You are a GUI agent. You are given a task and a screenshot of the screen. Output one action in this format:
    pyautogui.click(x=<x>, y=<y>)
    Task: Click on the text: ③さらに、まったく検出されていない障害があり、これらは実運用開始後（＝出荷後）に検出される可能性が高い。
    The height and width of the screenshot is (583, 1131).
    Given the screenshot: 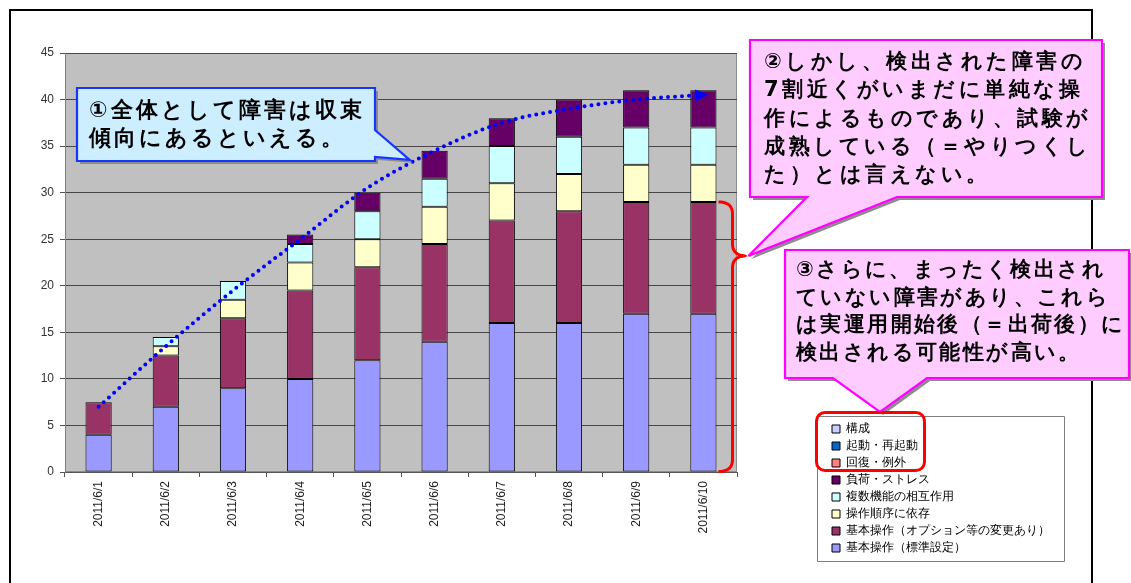 What is the action you would take?
    pyautogui.click(x=961, y=311)
    